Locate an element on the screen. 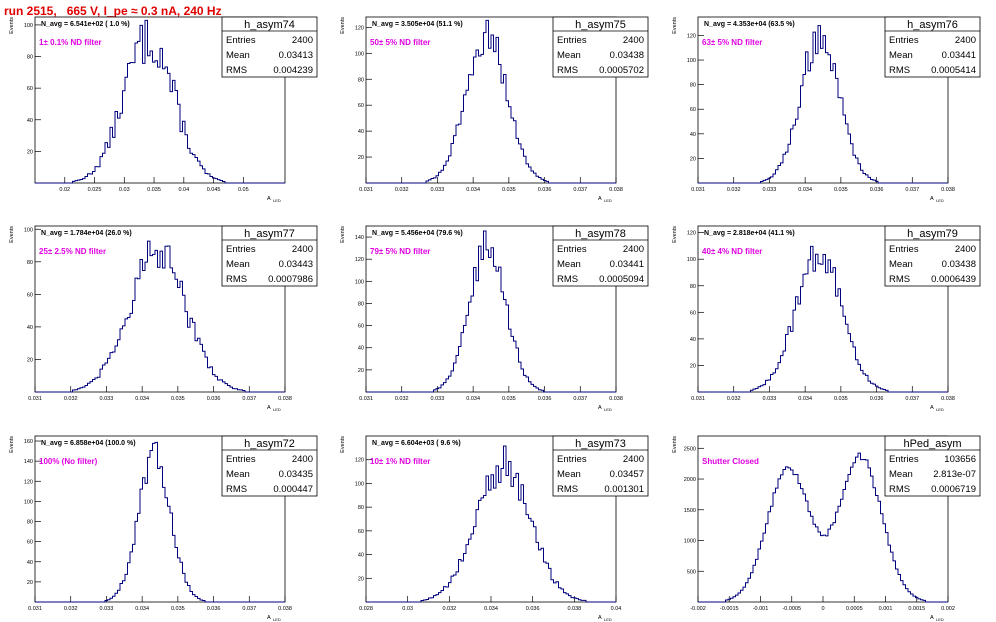  filter-annotation: Shutter Closed is located at coordinates (730, 461).